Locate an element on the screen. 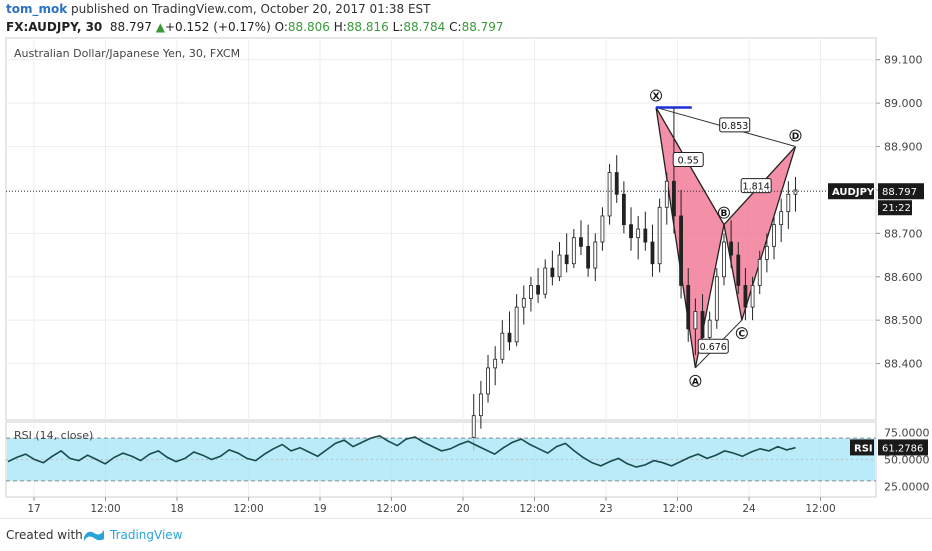  low-label: L: is located at coordinates (398, 27).